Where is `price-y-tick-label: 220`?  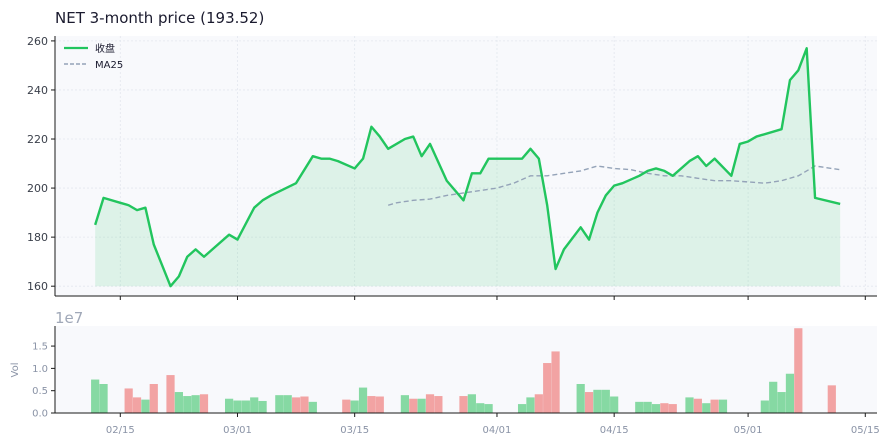 price-y-tick-label: 220 is located at coordinates (37, 139).